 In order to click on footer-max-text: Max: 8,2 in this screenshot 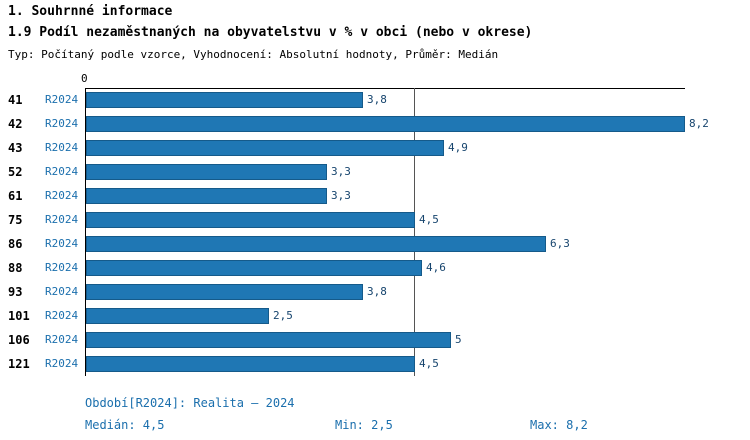, I will do `click(559, 425)`.